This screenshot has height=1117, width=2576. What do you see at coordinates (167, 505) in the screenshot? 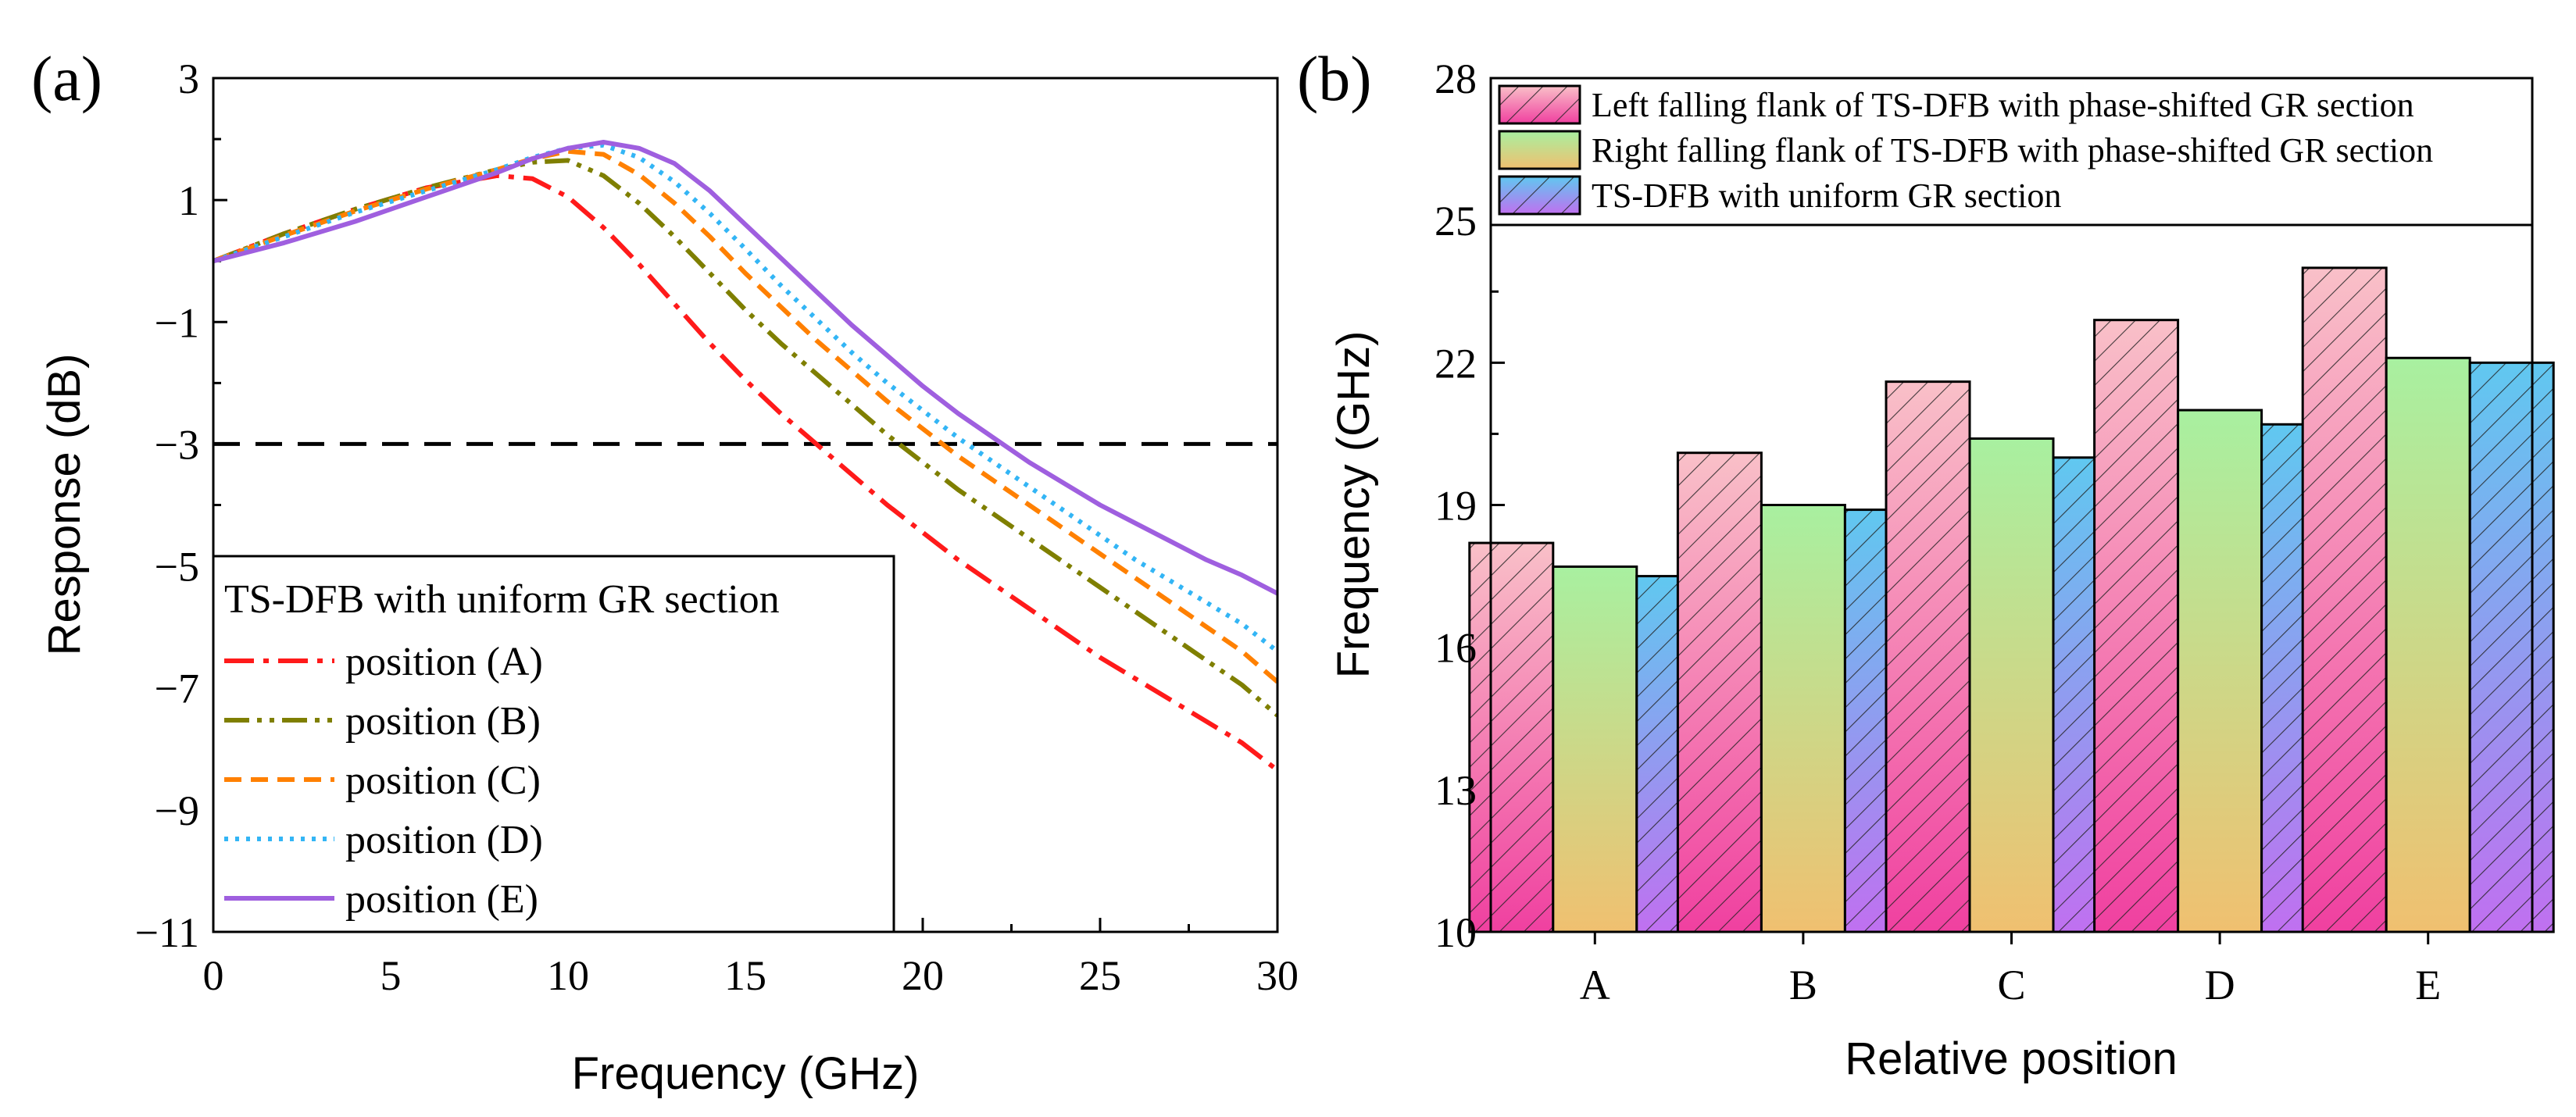
I see `panel-a-y-tick-labels: 3 1 −1 −3 −5 −7 −9 −11` at bounding box center [167, 505].